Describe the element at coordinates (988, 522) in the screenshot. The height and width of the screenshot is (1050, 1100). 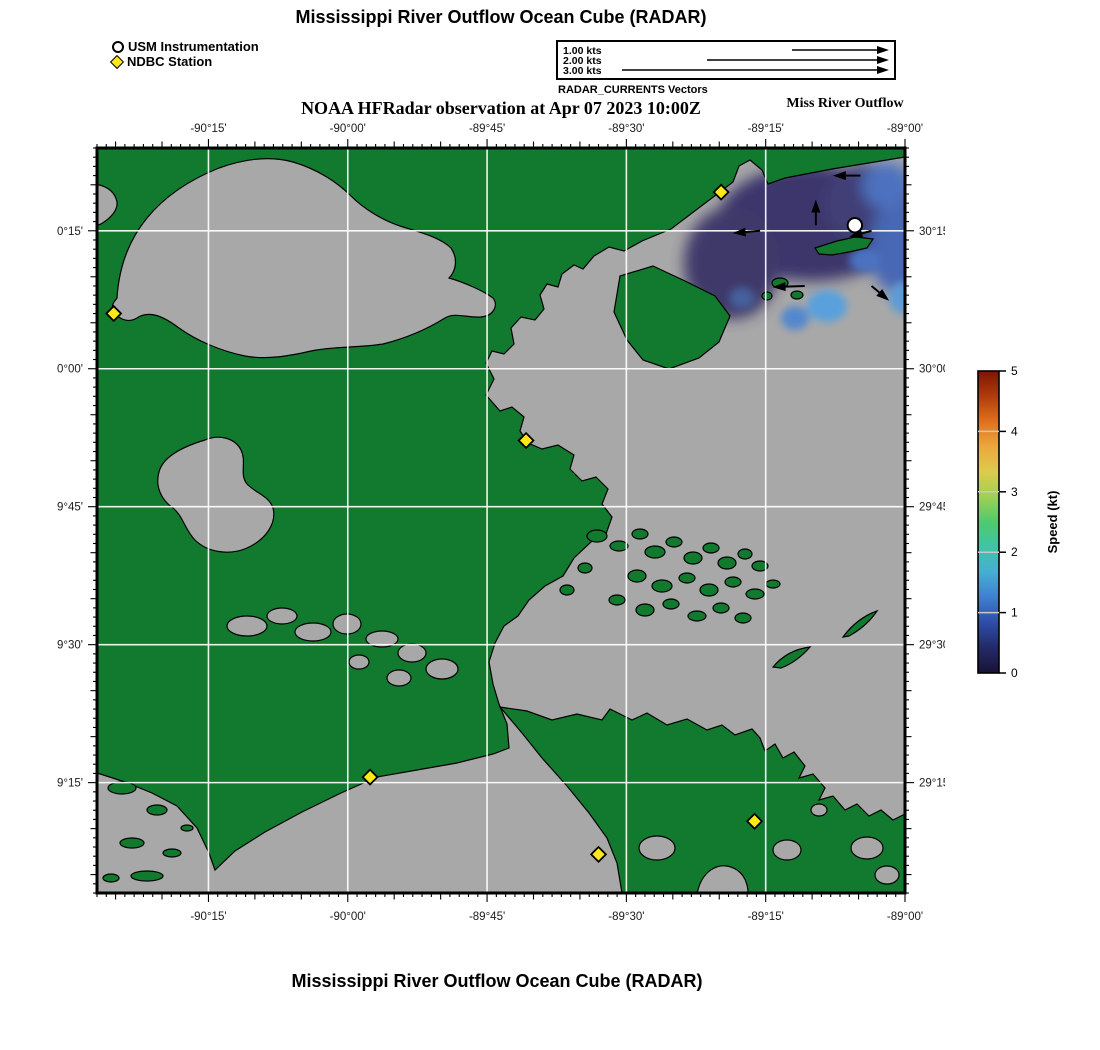
I see `colorbar-gradient` at that location.